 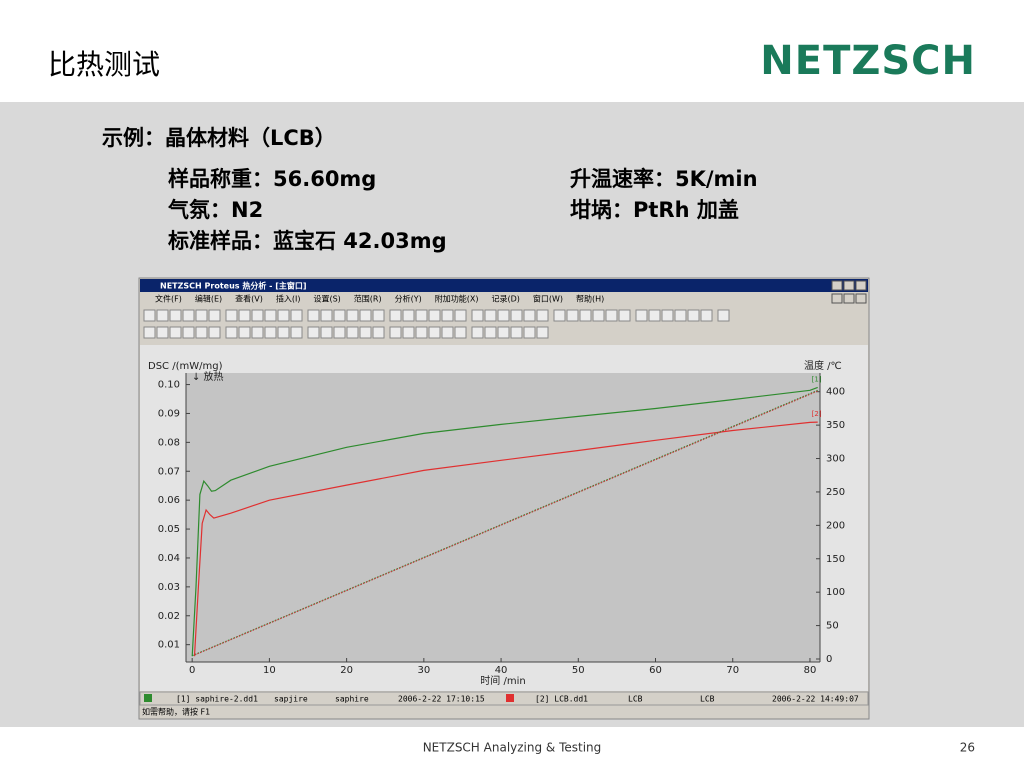 I want to click on param: 标准样品：蓝宝石 42.03mg, so click(x=307, y=241).